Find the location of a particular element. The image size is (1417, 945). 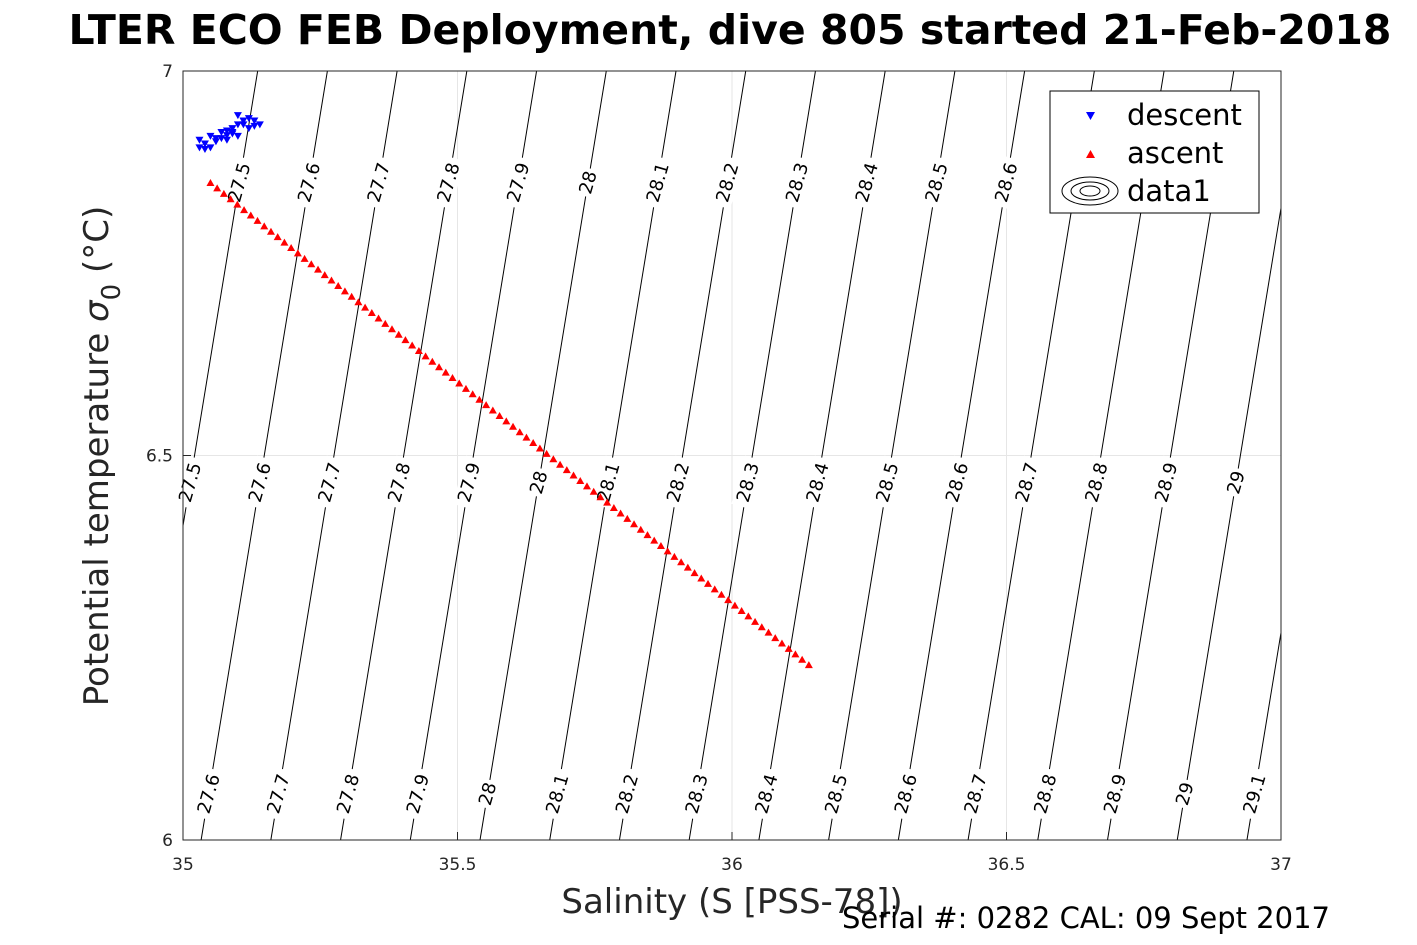

legend-ascent-marker is located at coordinates (1090, 154).